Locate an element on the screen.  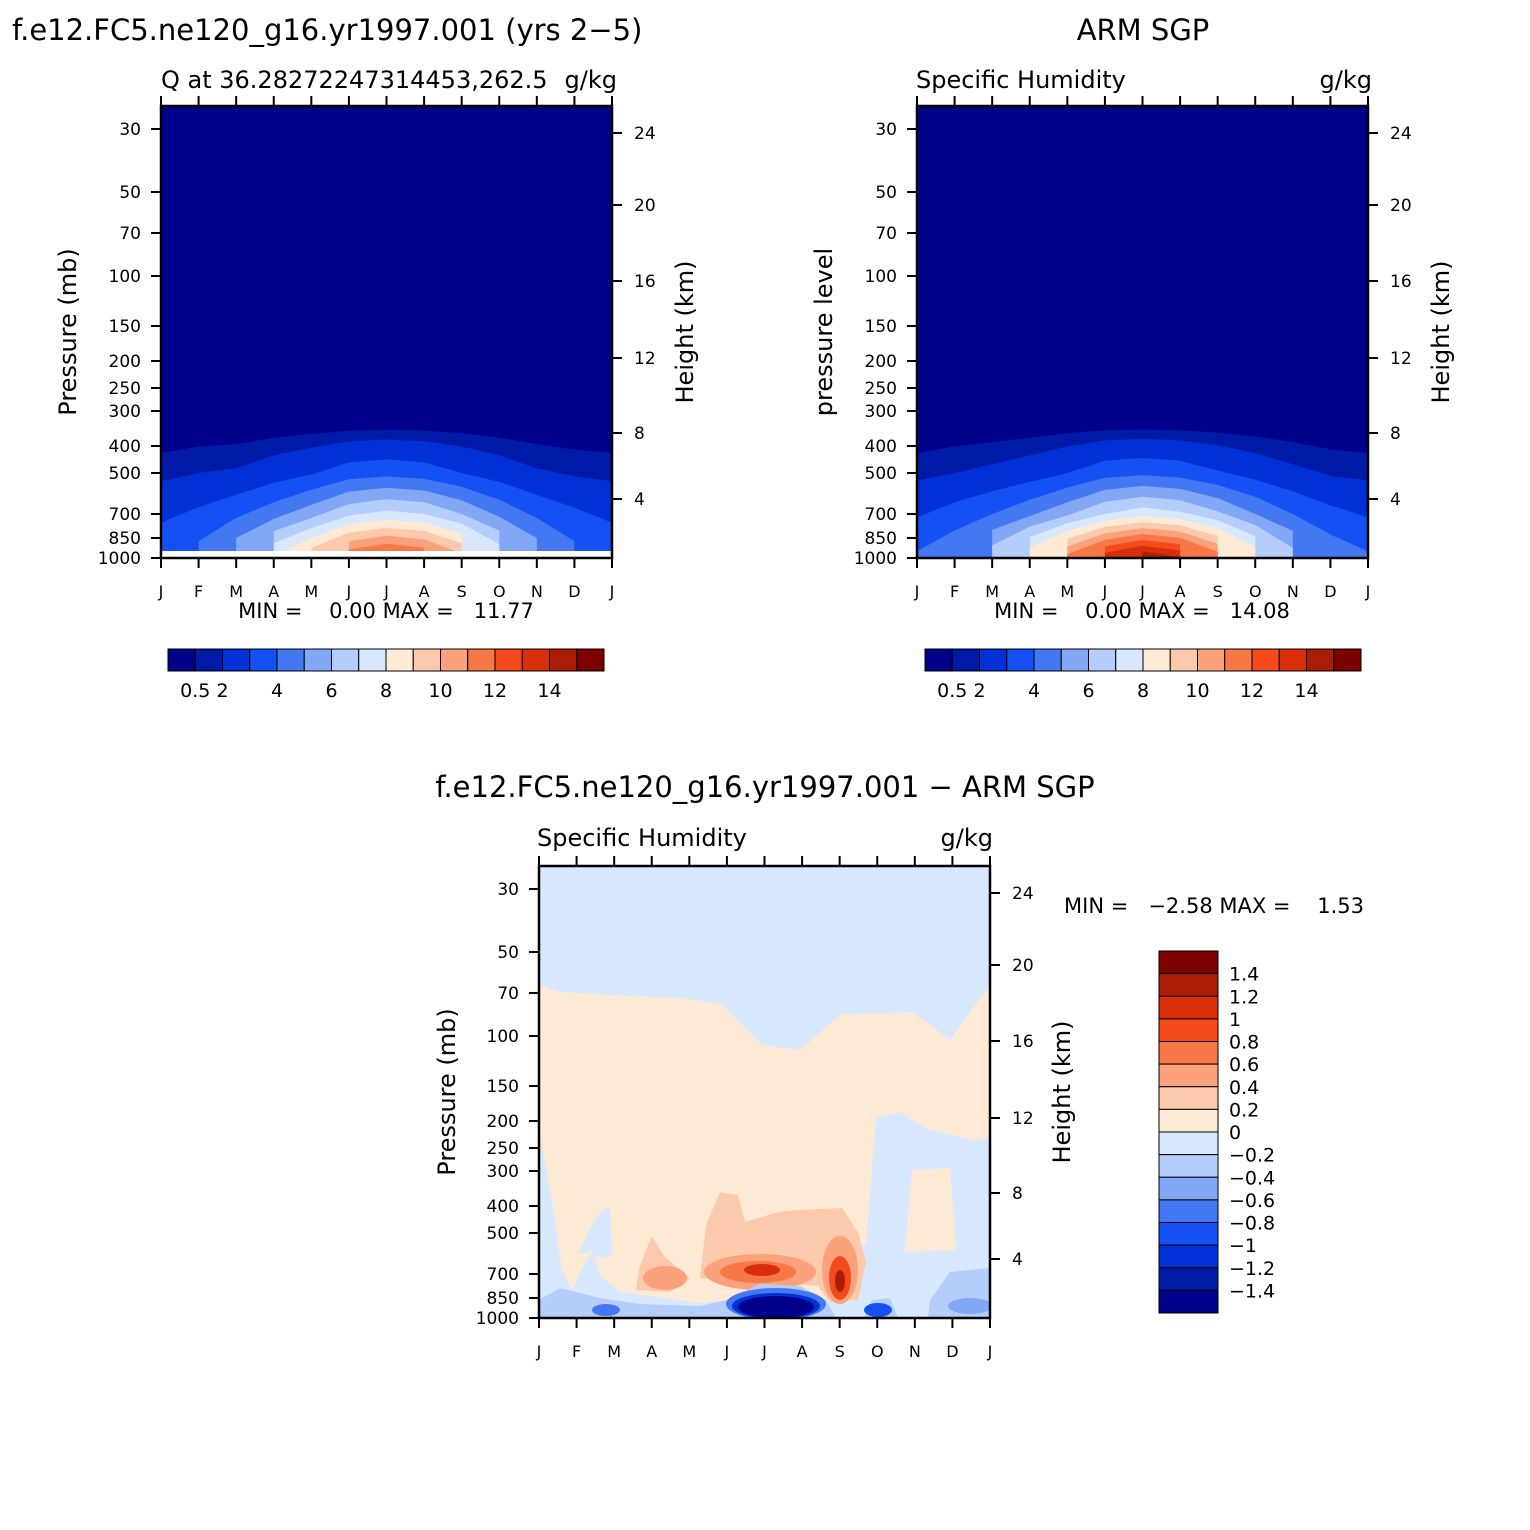
y-tick-label: 50 is located at coordinates (508, 953).